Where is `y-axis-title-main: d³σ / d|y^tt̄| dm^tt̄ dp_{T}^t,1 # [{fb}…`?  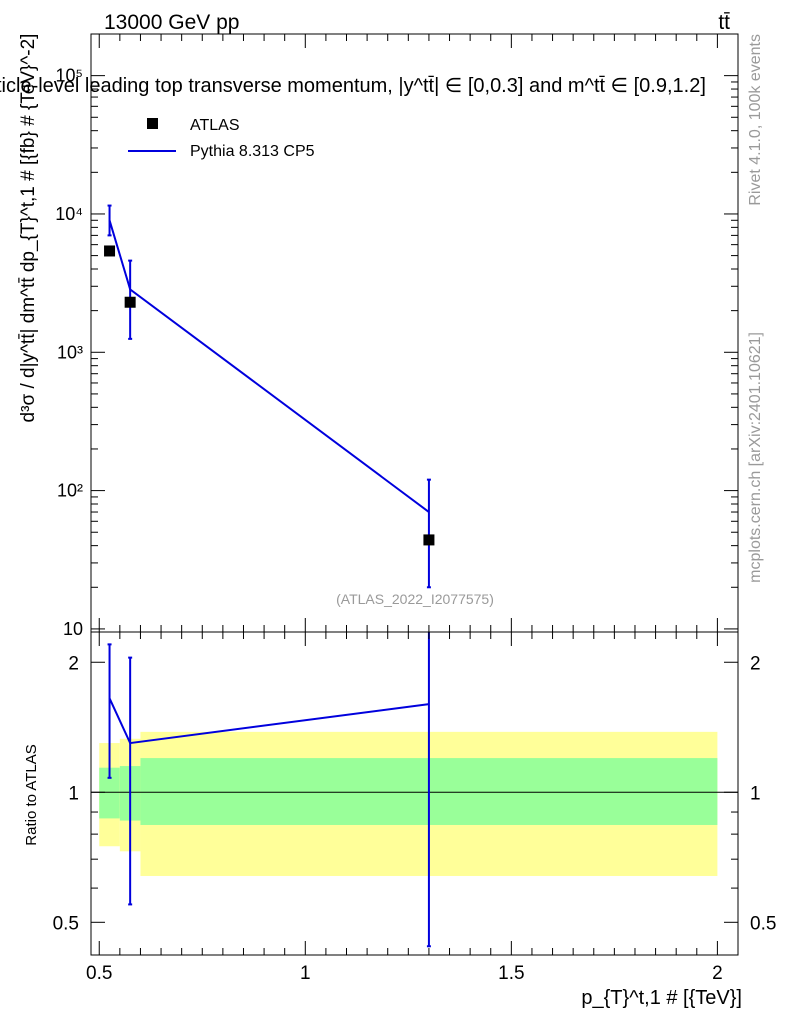
y-axis-title-main: d³σ / d|y^tt̄| dm^tt̄ dp_{T}^t,1 # [{fb}… is located at coordinates (28, 228).